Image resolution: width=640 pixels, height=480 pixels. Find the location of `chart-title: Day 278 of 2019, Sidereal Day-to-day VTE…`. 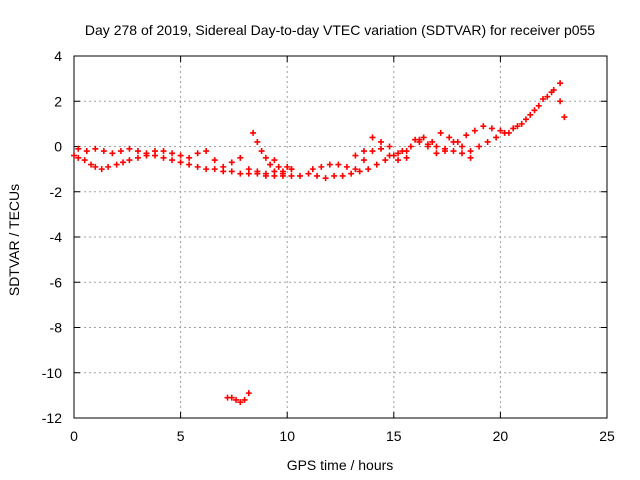

chart-title: Day 278 of 2019, Sidereal Day-to-day VTE… is located at coordinates (340, 30).